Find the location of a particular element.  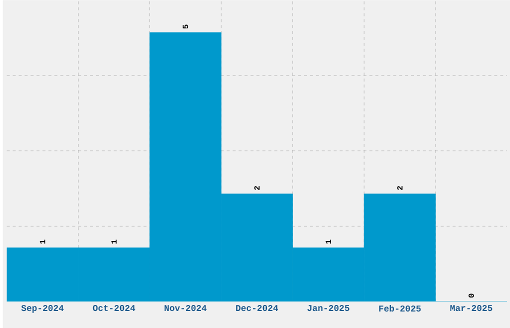

x-tick-label: Dec-2024 is located at coordinates (257, 307).